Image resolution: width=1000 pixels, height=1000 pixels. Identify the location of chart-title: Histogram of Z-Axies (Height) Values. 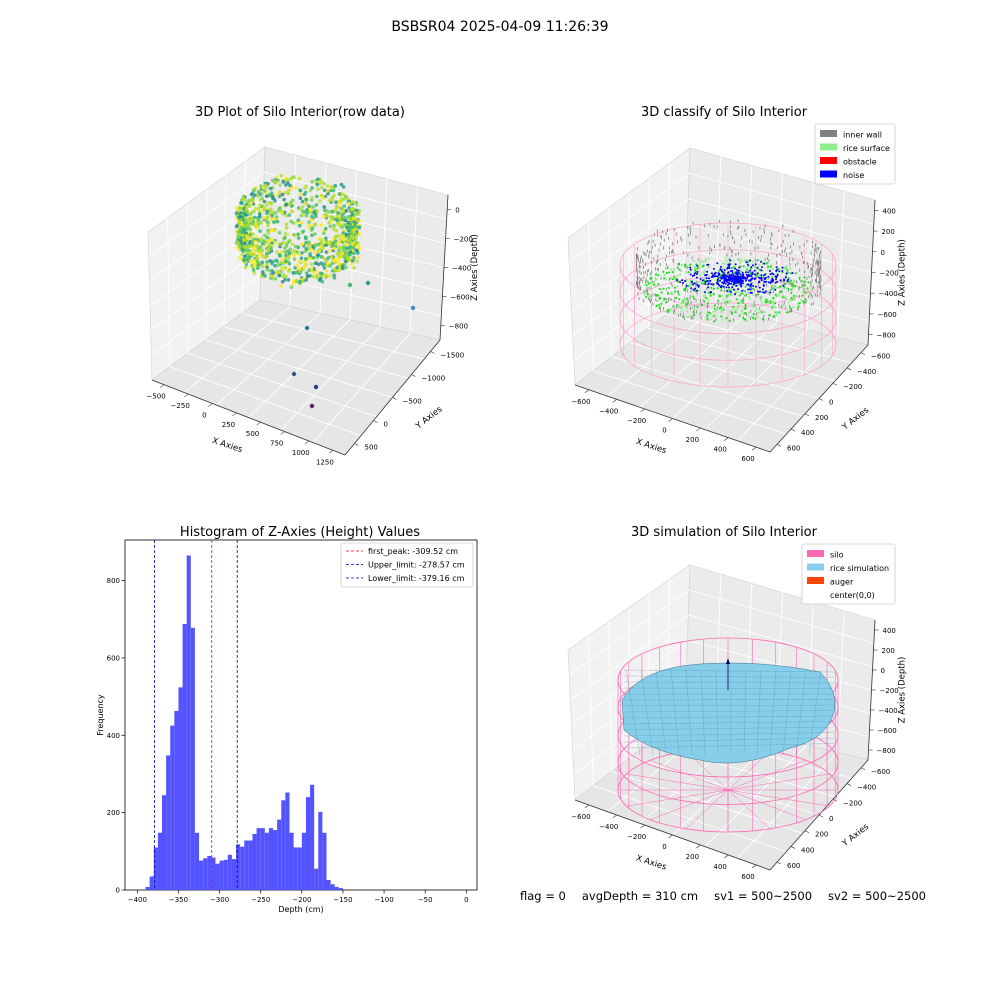
(300, 532).